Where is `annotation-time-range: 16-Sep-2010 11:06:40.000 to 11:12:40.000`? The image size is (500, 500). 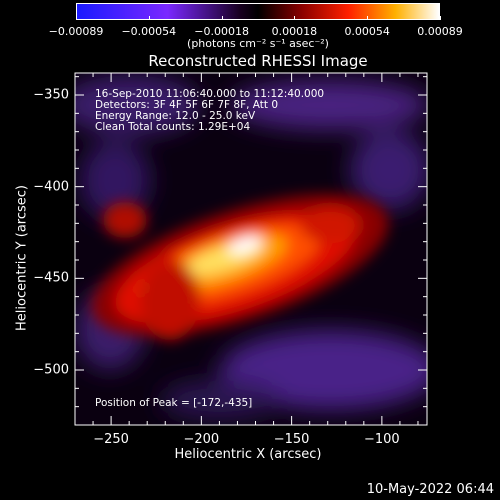 annotation-time-range: 16-Sep-2010 11:06:40.000 to 11:12:40.000 is located at coordinates (210, 94).